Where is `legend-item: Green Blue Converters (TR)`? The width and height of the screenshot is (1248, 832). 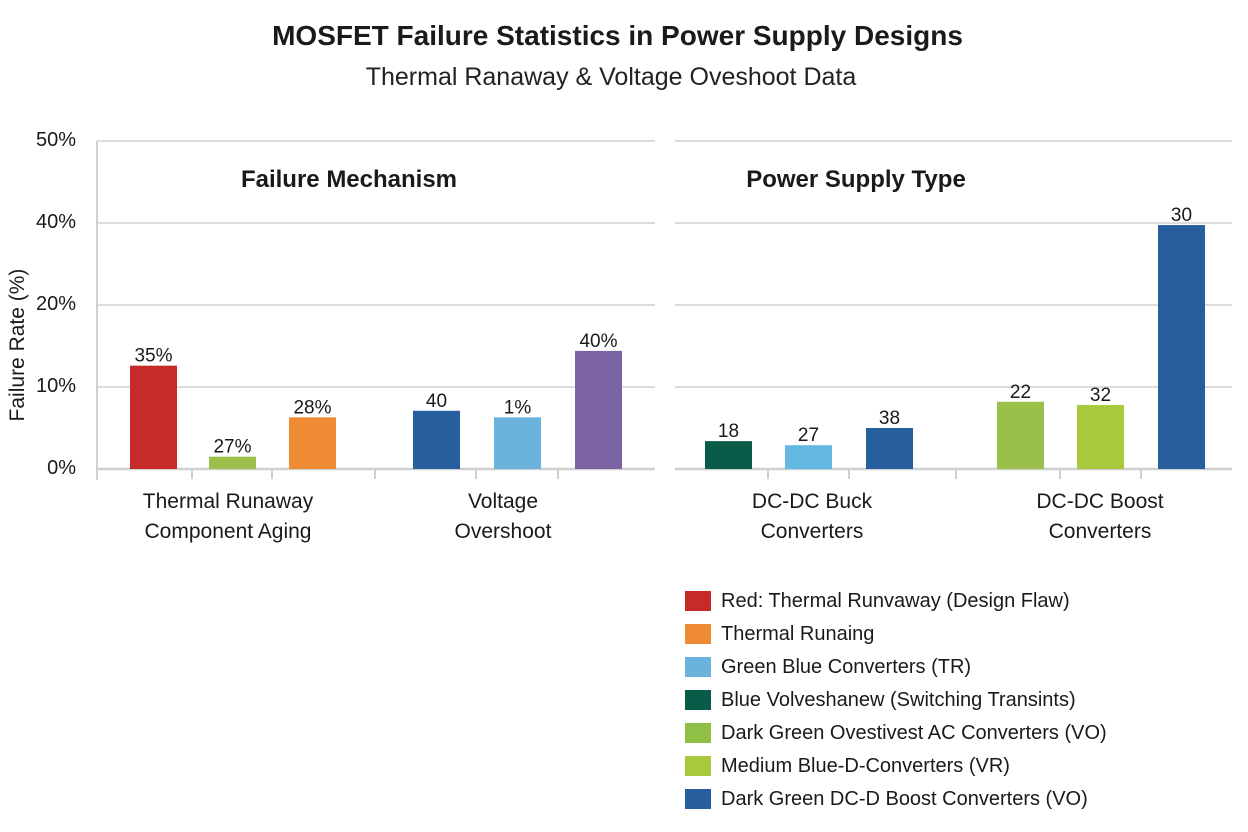 legend-item: Green Blue Converters (TR) is located at coordinates (828, 667).